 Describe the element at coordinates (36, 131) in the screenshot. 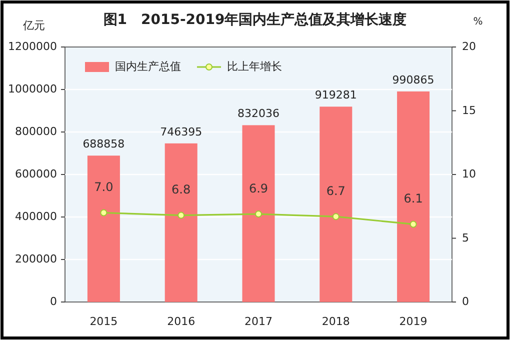

I see `y-tick-label: 800000` at that location.